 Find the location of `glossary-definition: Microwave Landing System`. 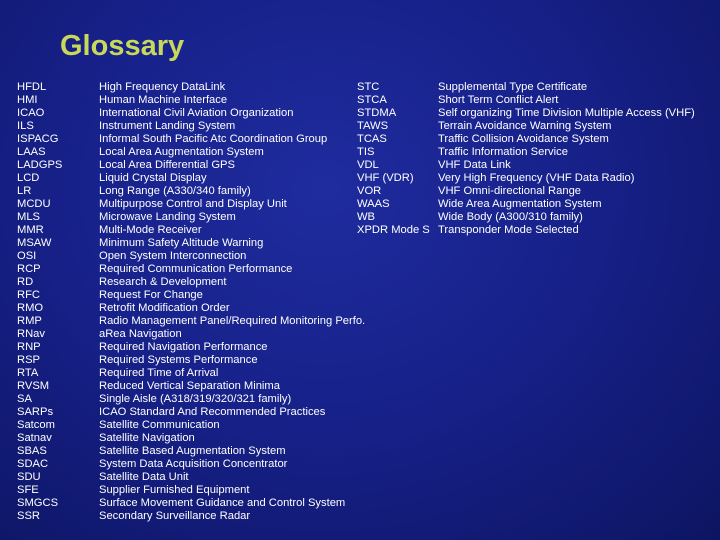

glossary-definition: Microwave Landing System is located at coordinates (167, 217).